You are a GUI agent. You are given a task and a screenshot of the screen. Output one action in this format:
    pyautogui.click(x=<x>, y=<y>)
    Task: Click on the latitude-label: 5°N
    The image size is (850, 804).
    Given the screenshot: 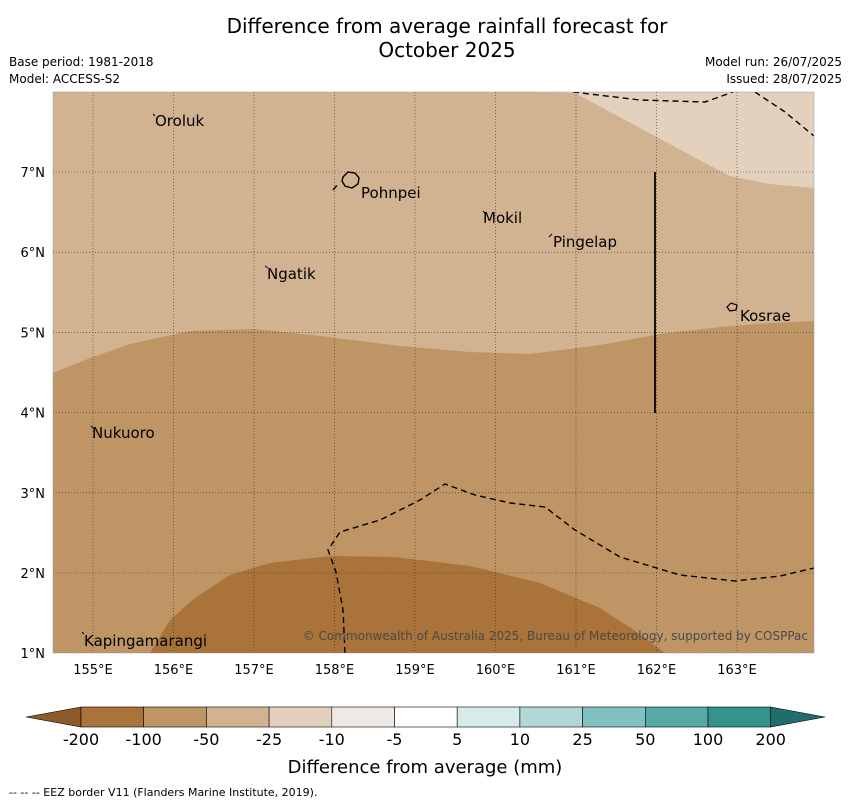 What is the action you would take?
    pyautogui.click(x=33, y=333)
    